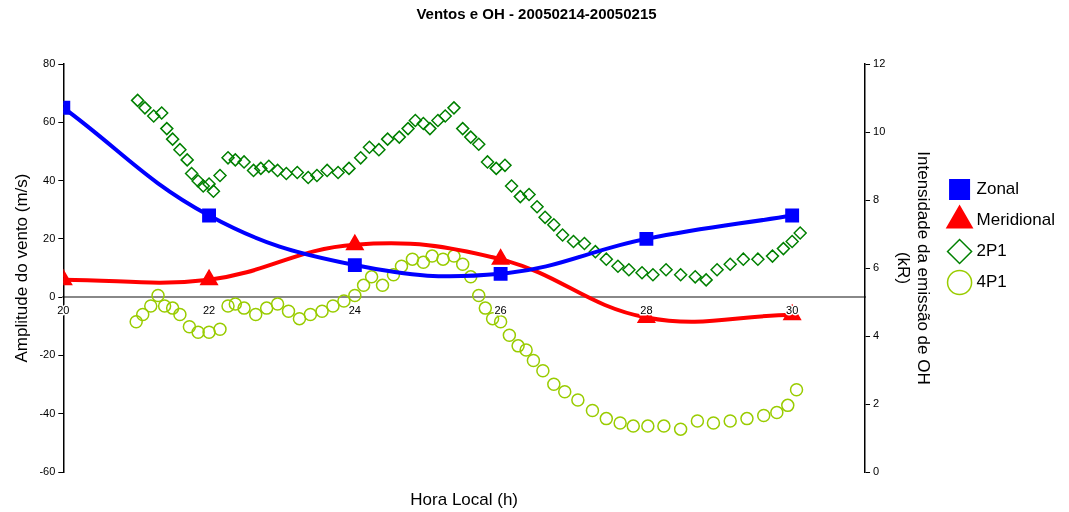 The height and width of the screenshot is (512, 1069). What do you see at coordinates (354, 309) in the screenshot?
I see `x-tick-label: 24` at bounding box center [354, 309].